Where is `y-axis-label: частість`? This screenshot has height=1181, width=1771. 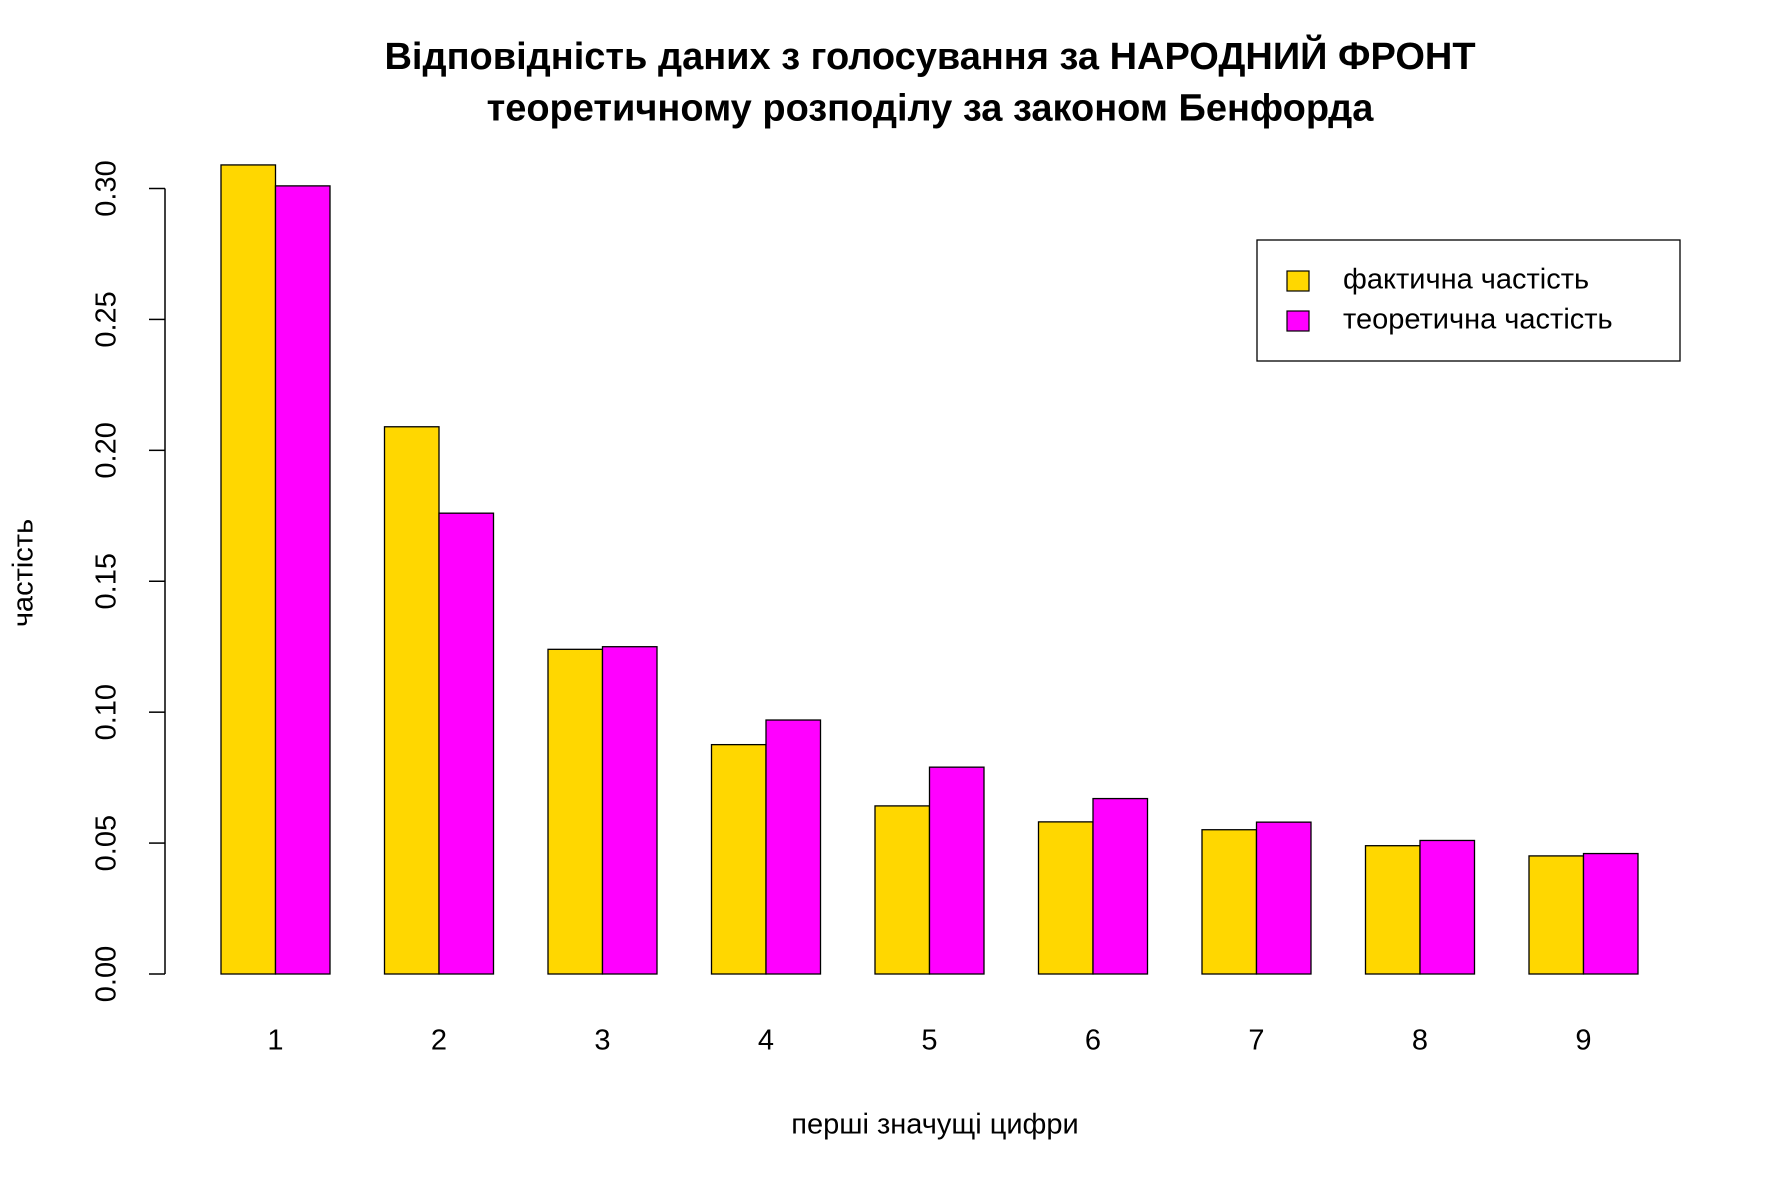
y-axis-label: частість is located at coordinates (24, 573).